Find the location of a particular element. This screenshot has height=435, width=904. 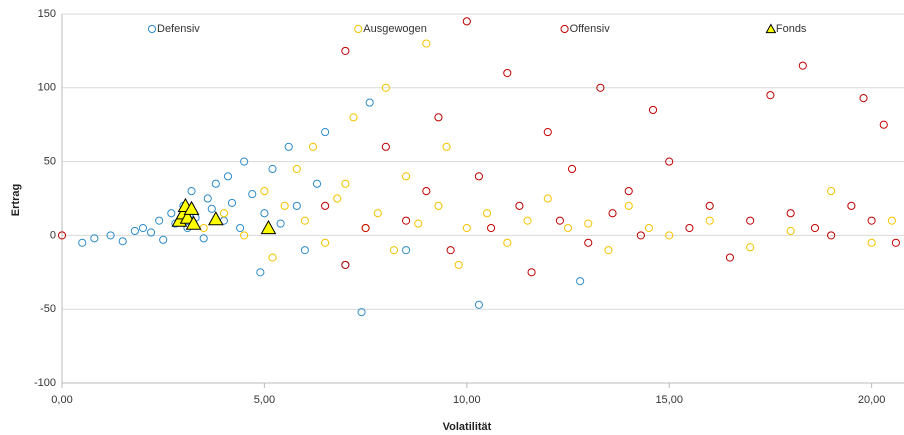

y-tick-label: 0 is located at coordinates (53, 235).